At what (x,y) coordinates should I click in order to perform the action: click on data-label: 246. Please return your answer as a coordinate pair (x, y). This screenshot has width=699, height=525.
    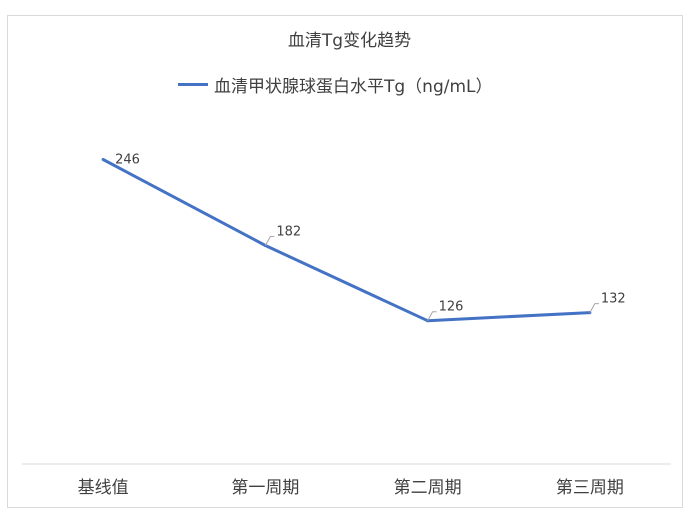
    Looking at the image, I should click on (127, 159).